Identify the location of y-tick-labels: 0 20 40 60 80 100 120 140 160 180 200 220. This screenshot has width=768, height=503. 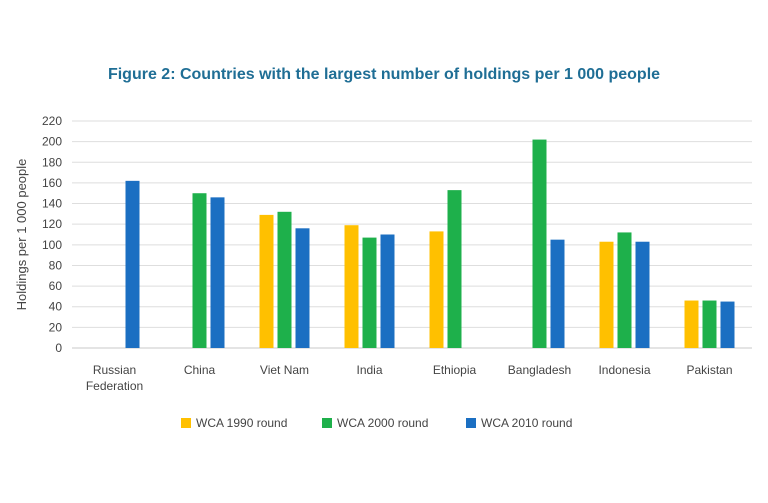
(52, 234).